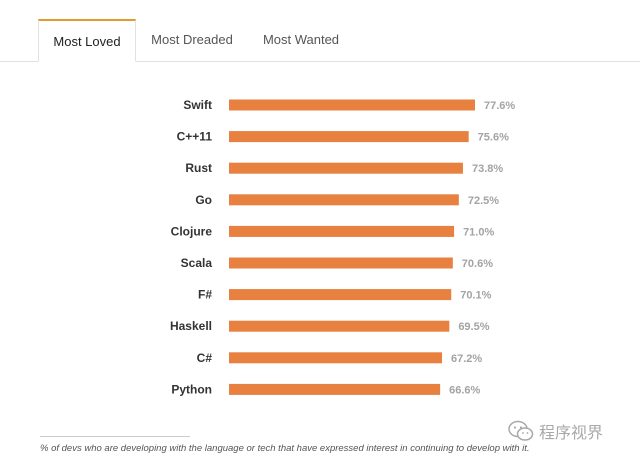 The height and width of the screenshot is (464, 640). I want to click on value-label: 67.2%, so click(466, 359).